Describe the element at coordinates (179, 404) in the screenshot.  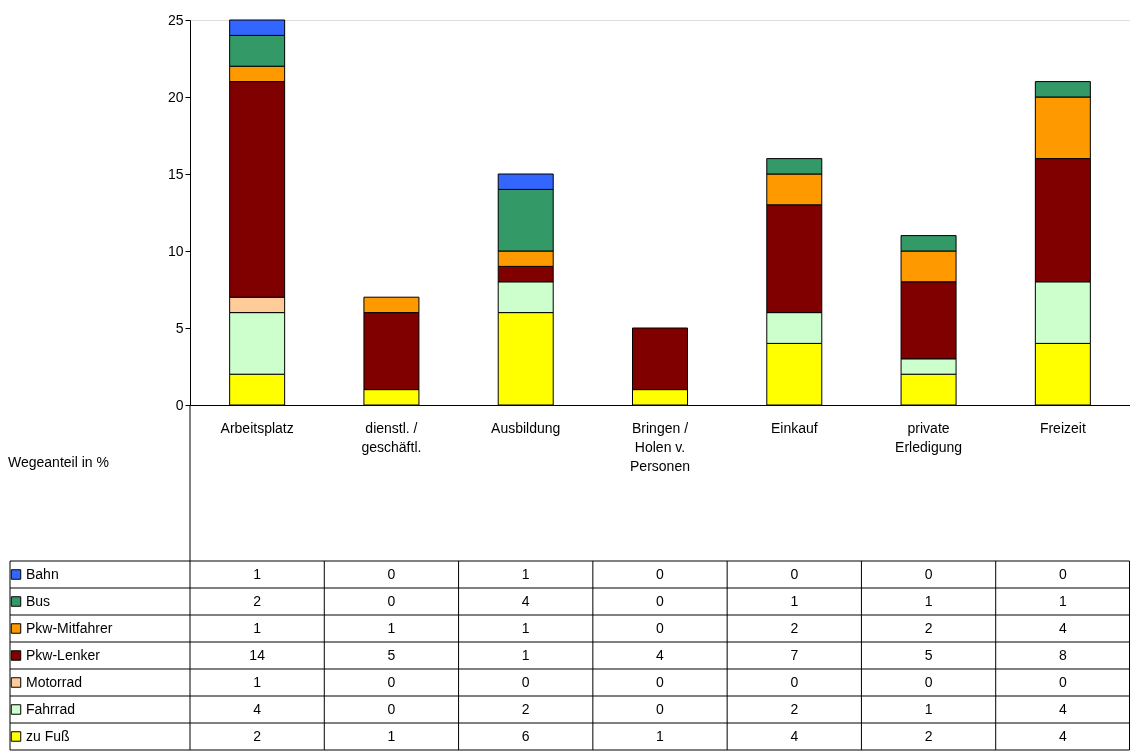
I see `y-tick-label: 0` at that location.